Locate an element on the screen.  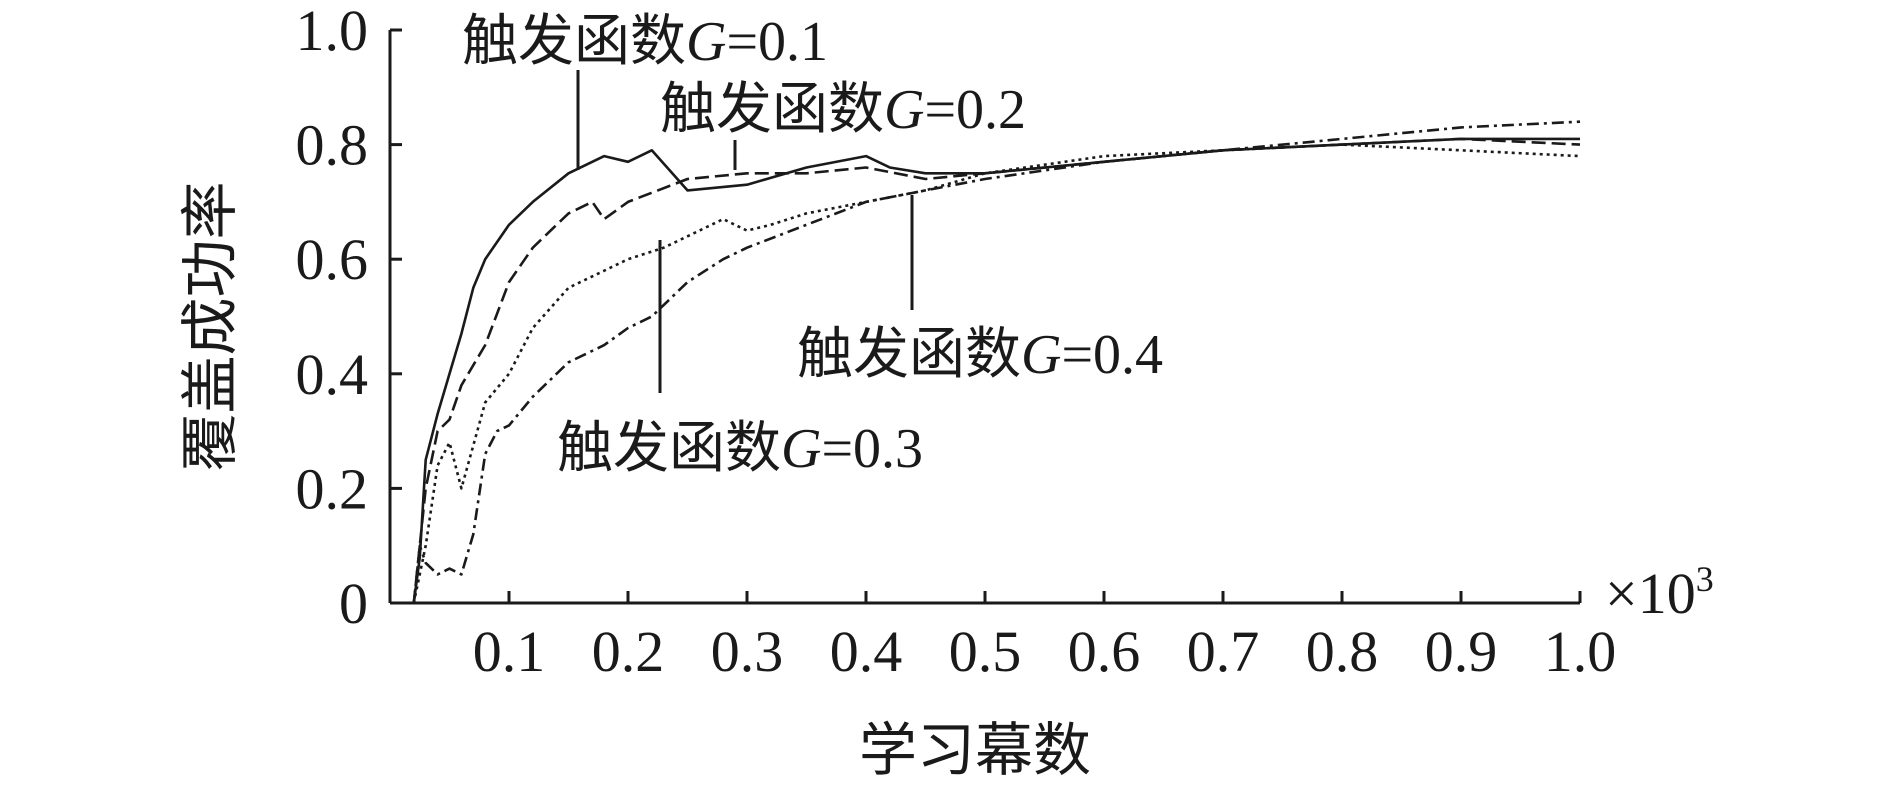
x-axis-multiplier: ×10³ is located at coordinates (1659, 592).